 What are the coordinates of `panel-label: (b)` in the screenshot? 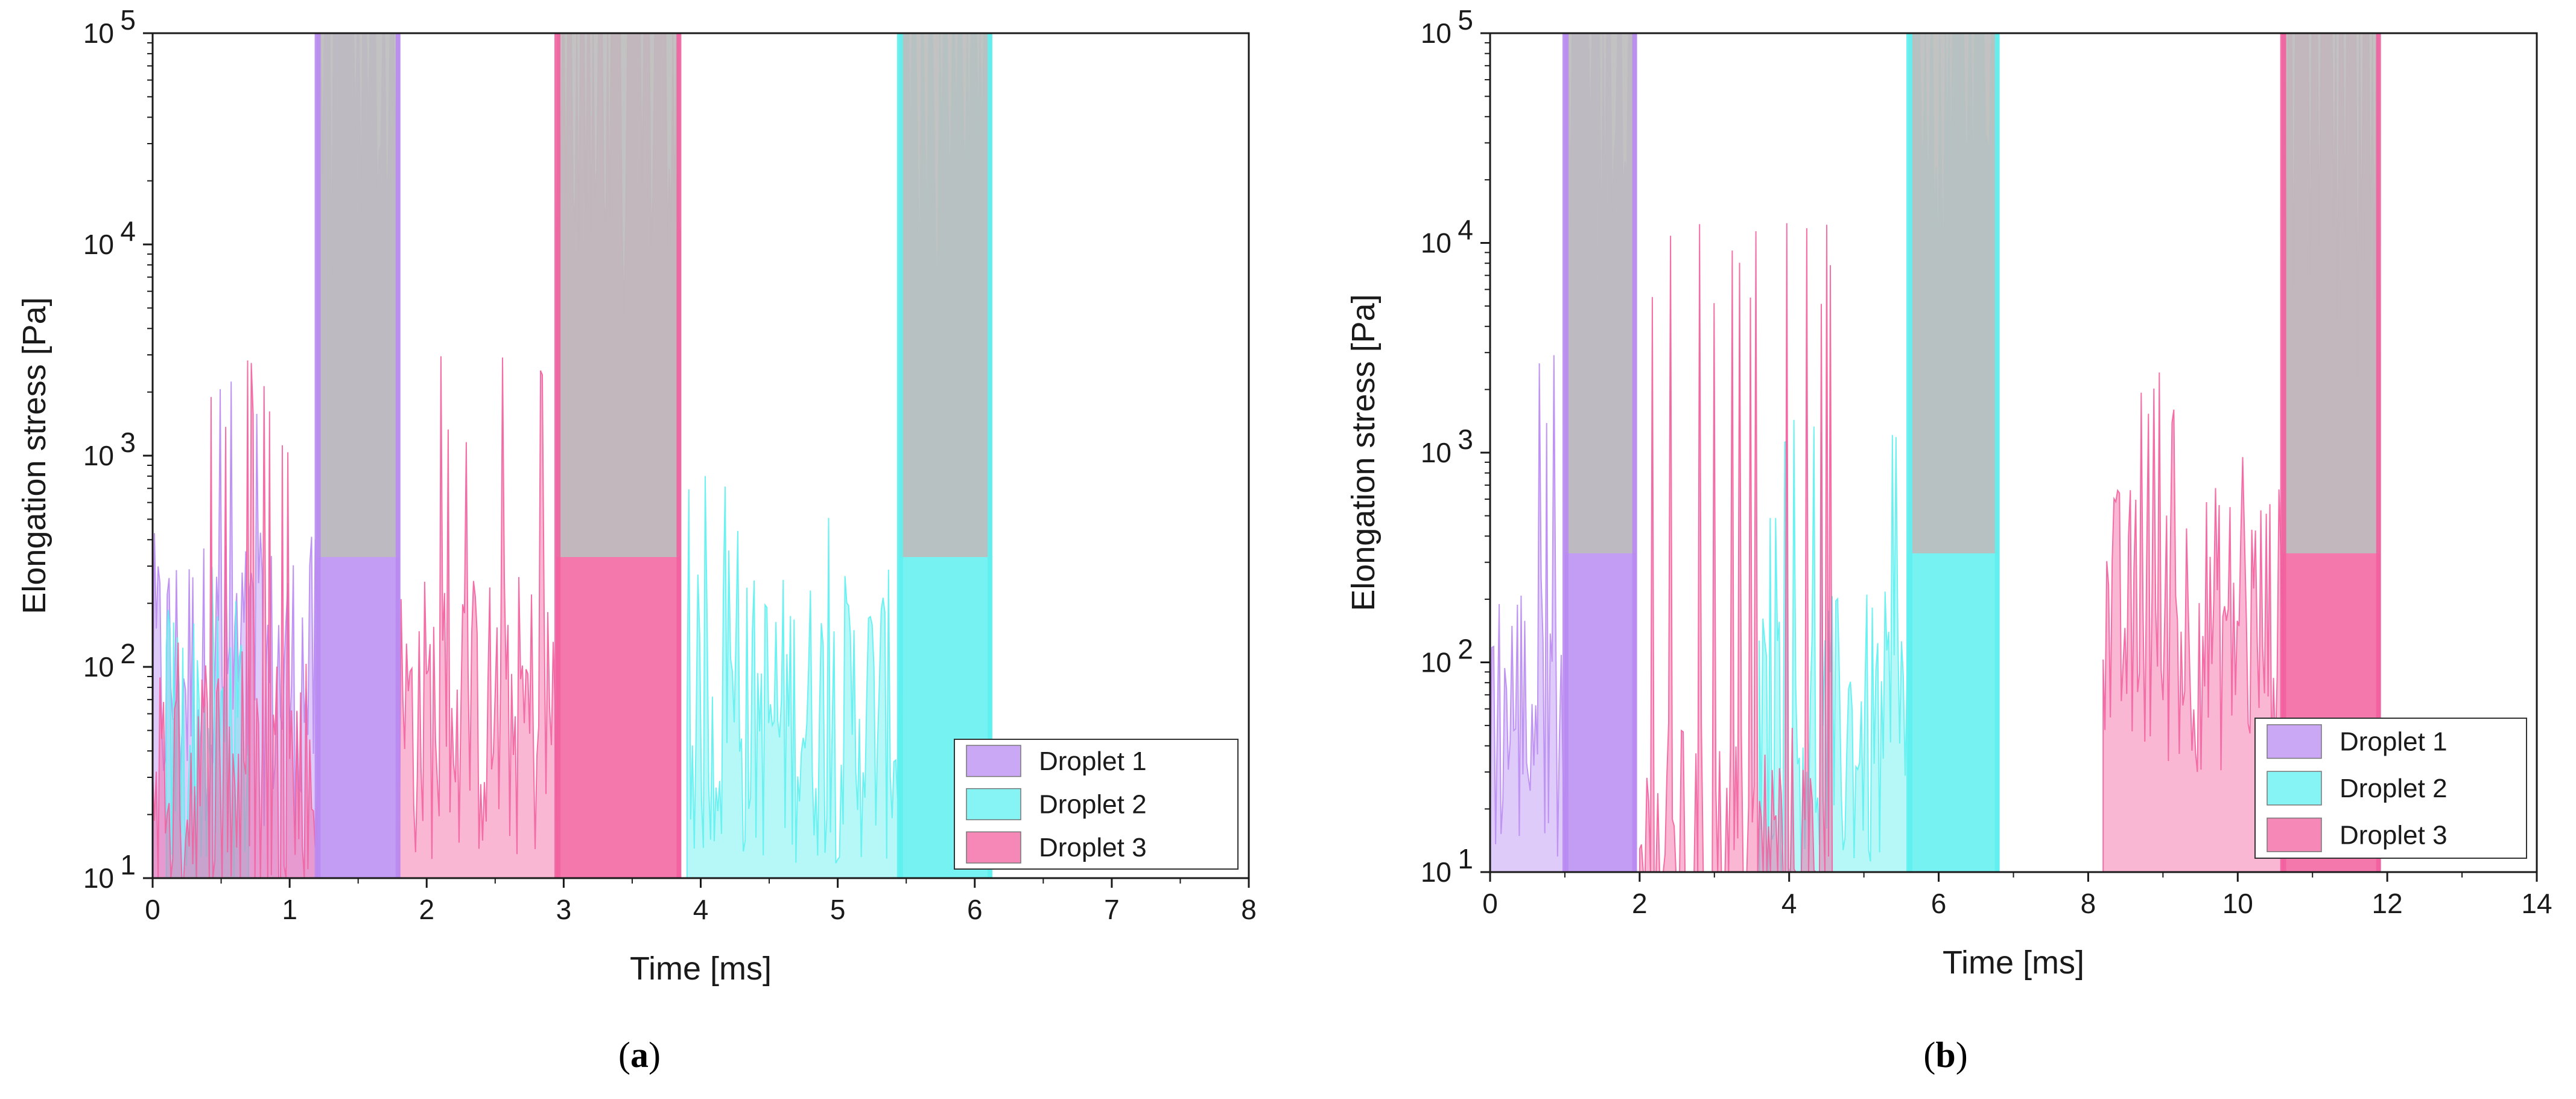 It's located at (1945, 1055).